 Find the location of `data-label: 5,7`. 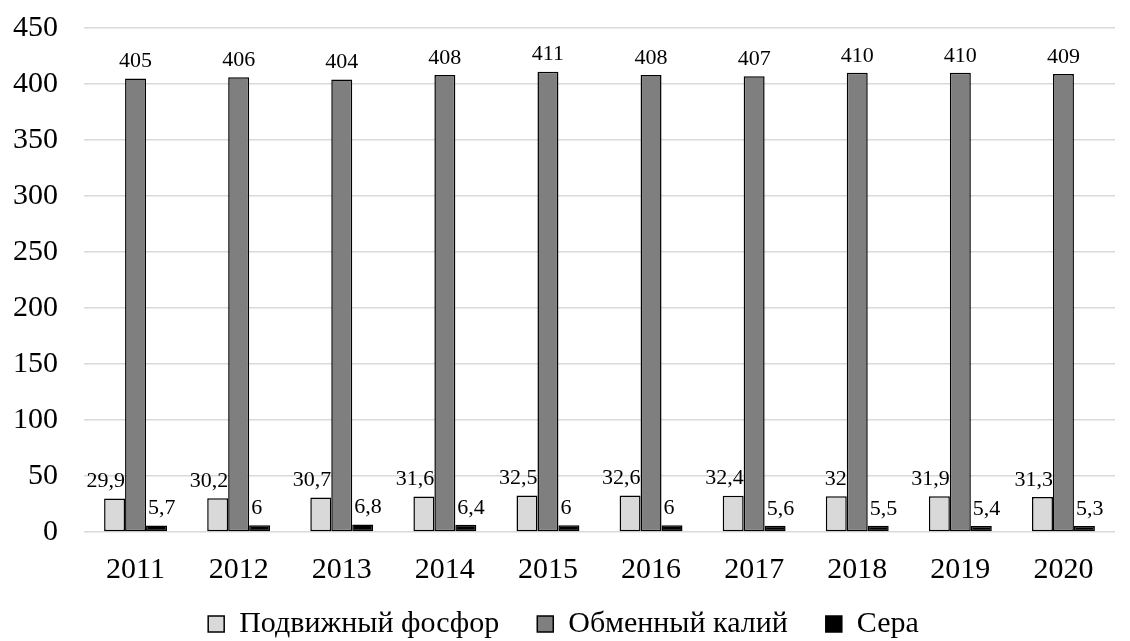

data-label: 5,7 is located at coordinates (162, 507).